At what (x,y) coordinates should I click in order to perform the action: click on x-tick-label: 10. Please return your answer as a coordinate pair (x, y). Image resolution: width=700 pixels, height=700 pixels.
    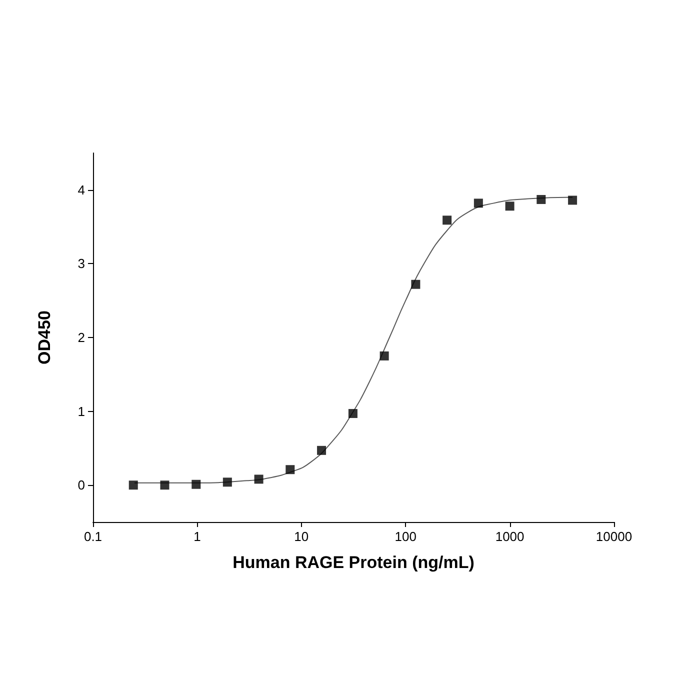
    Looking at the image, I should click on (301, 536).